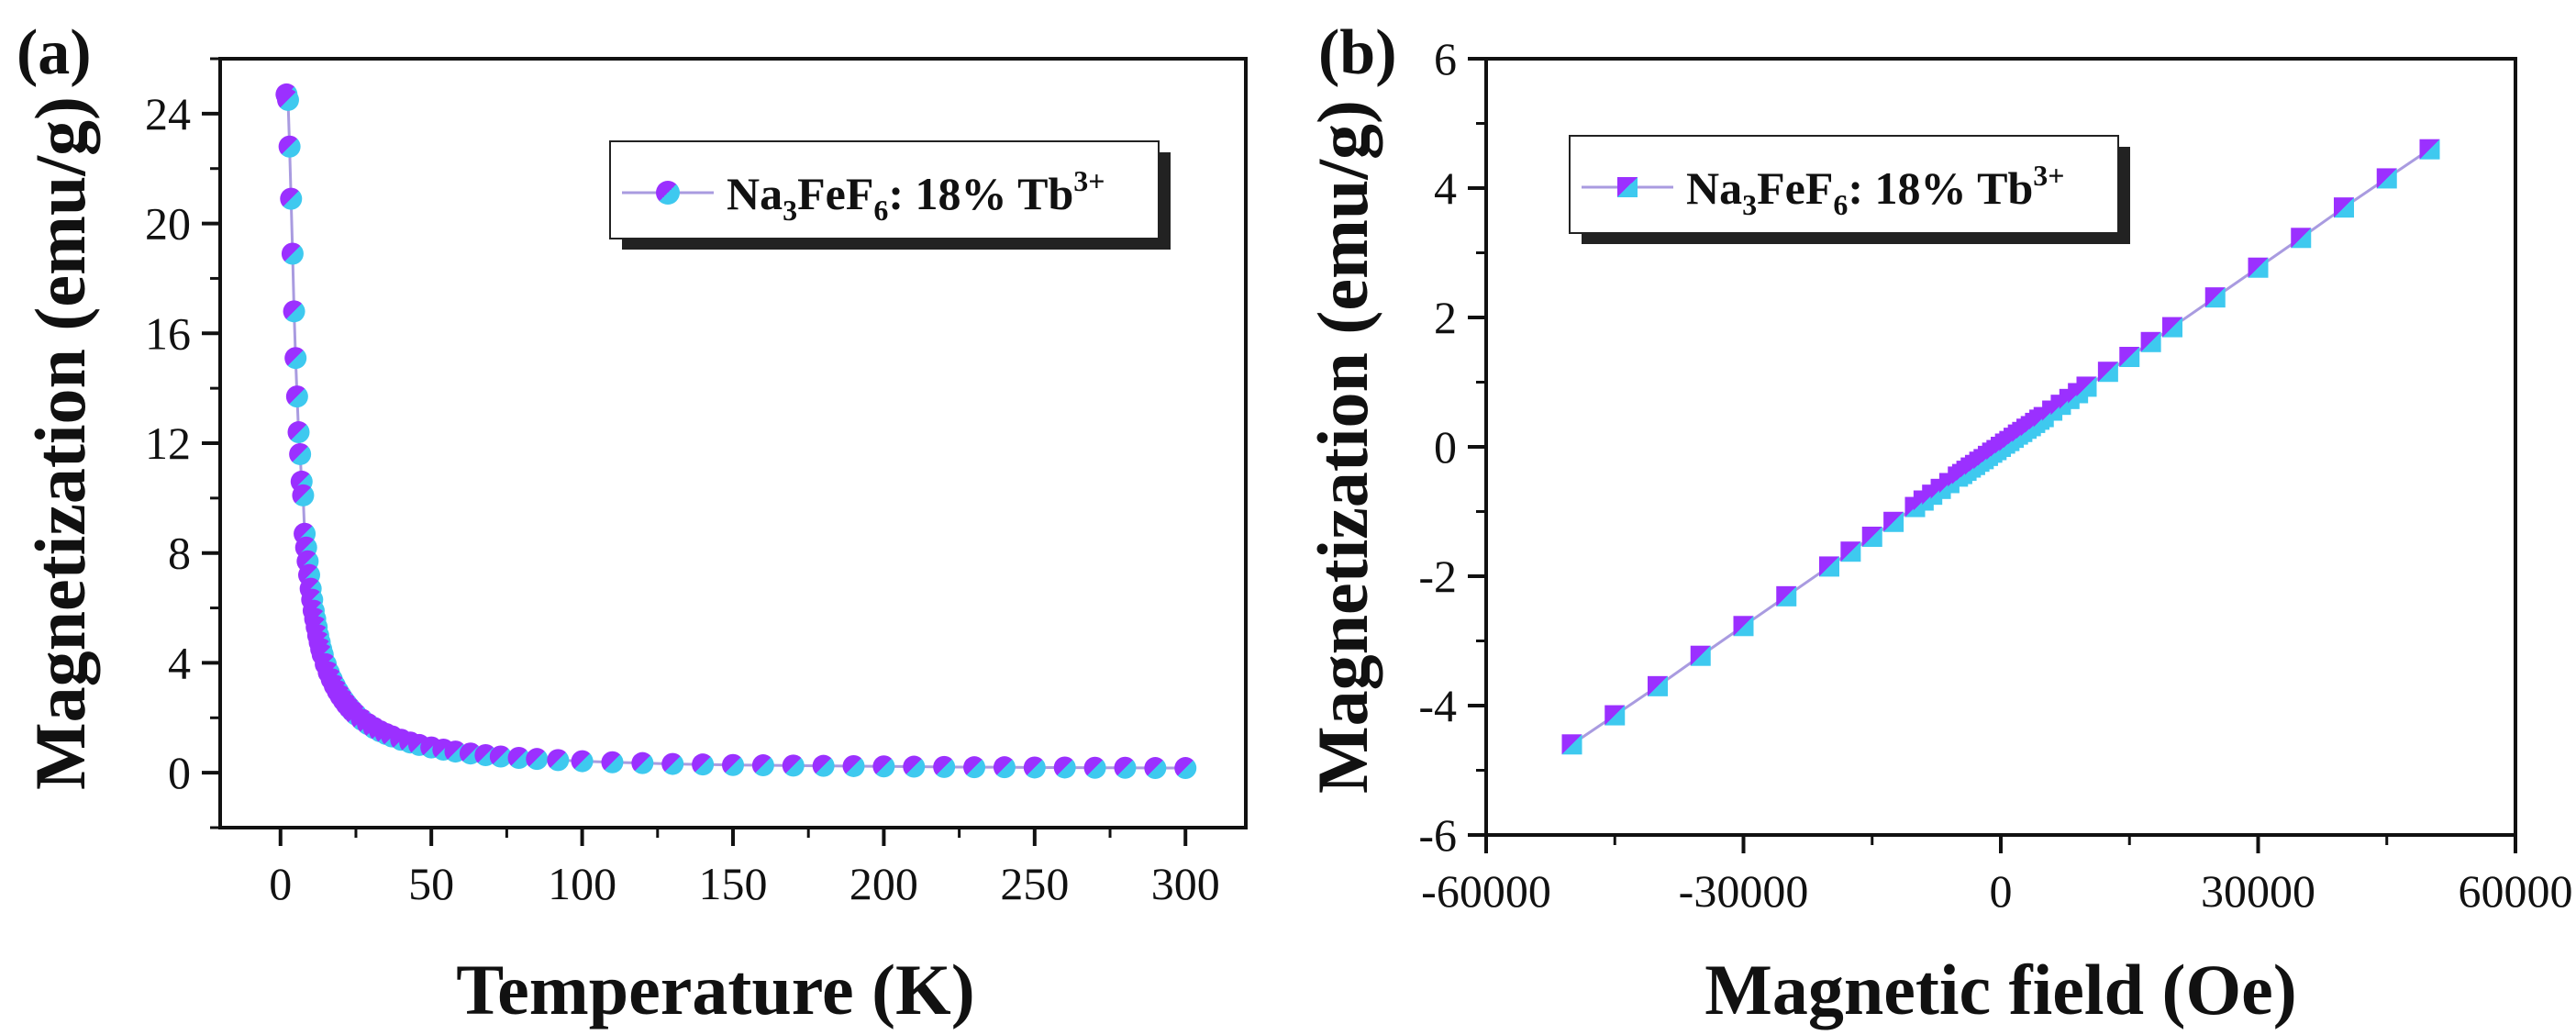  Describe the element at coordinates (60, 443) in the screenshot. I see `y-axis-title-a: Magnetization (emu/g)` at that location.